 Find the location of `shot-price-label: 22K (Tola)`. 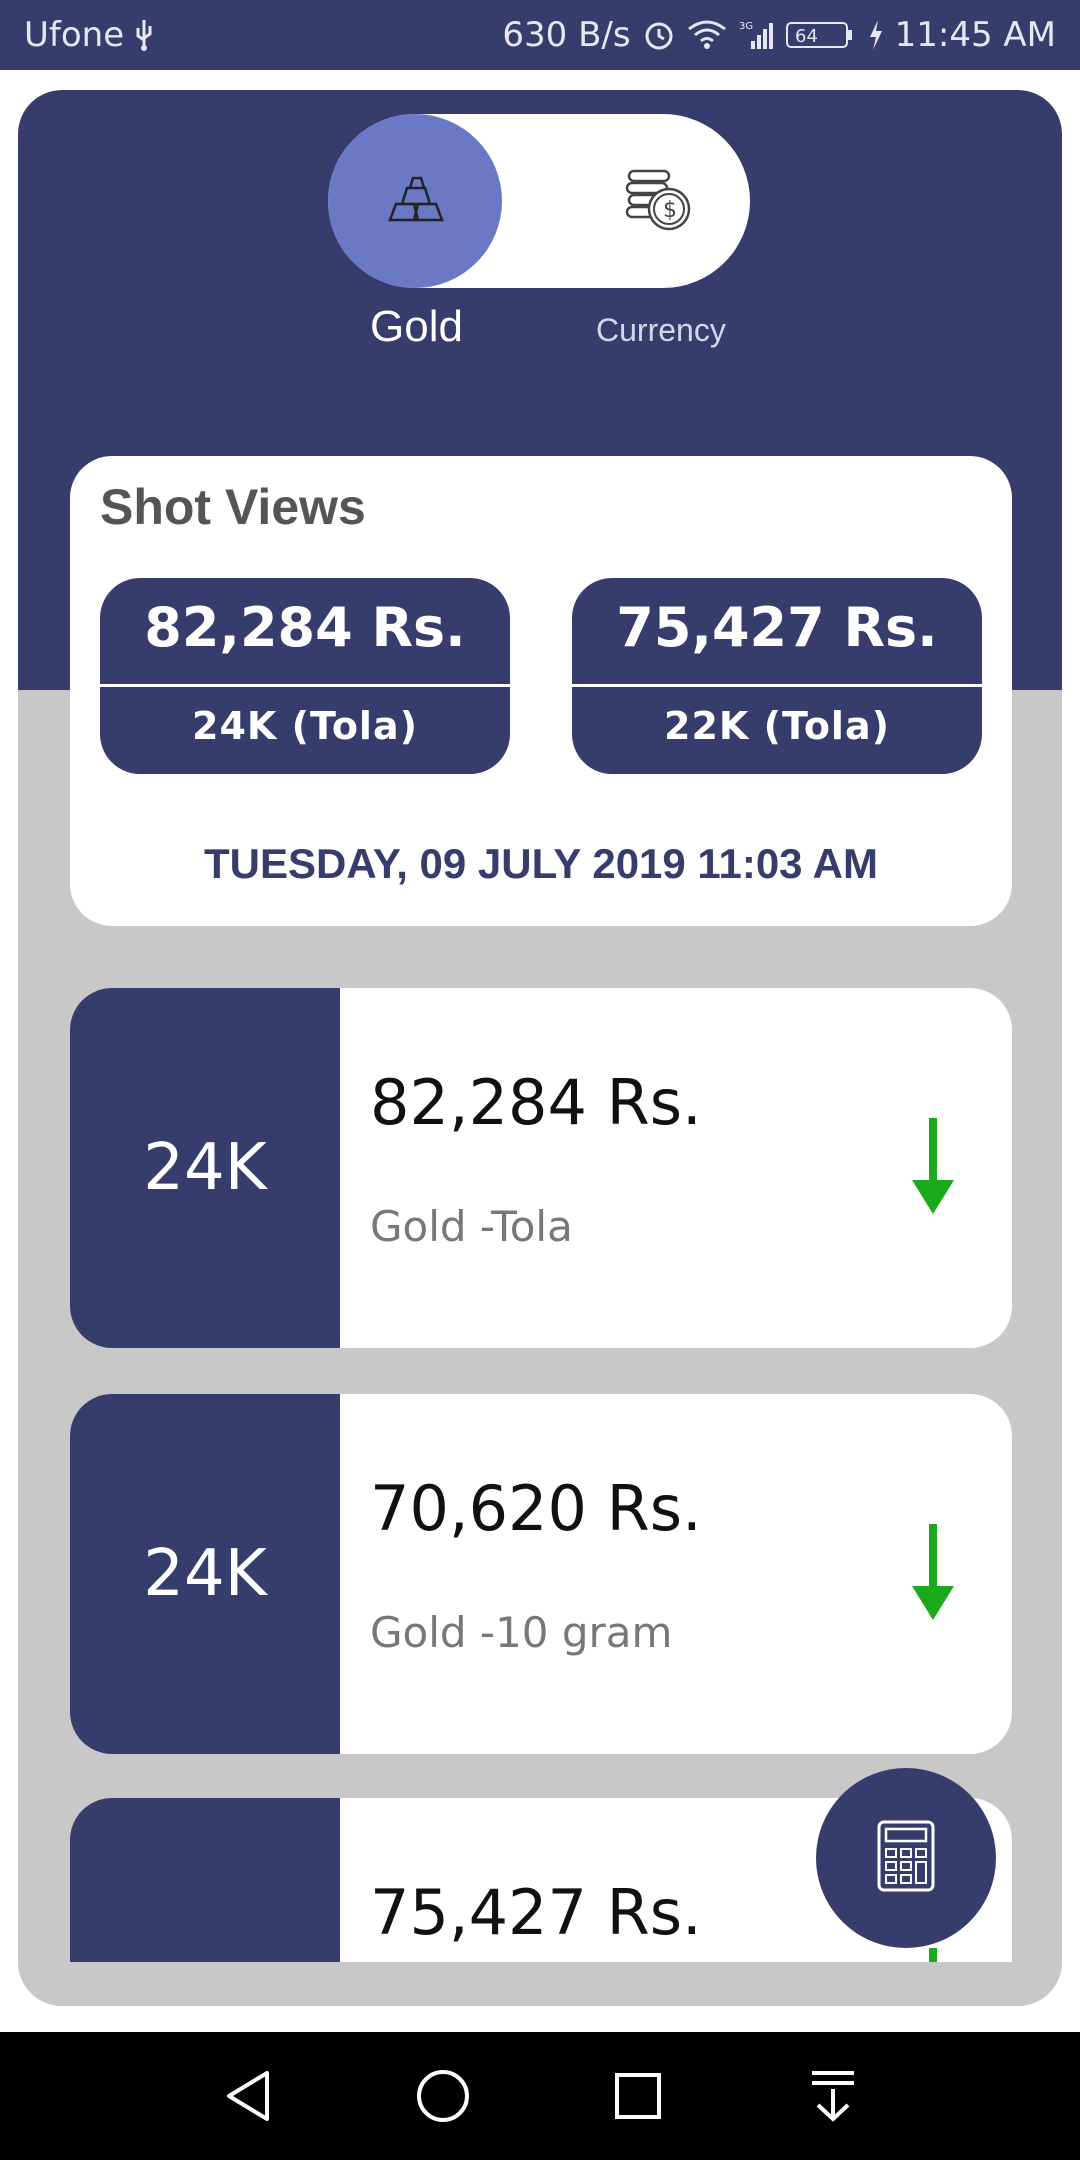

shot-price-label: 22K (Tola) is located at coordinates (777, 726).